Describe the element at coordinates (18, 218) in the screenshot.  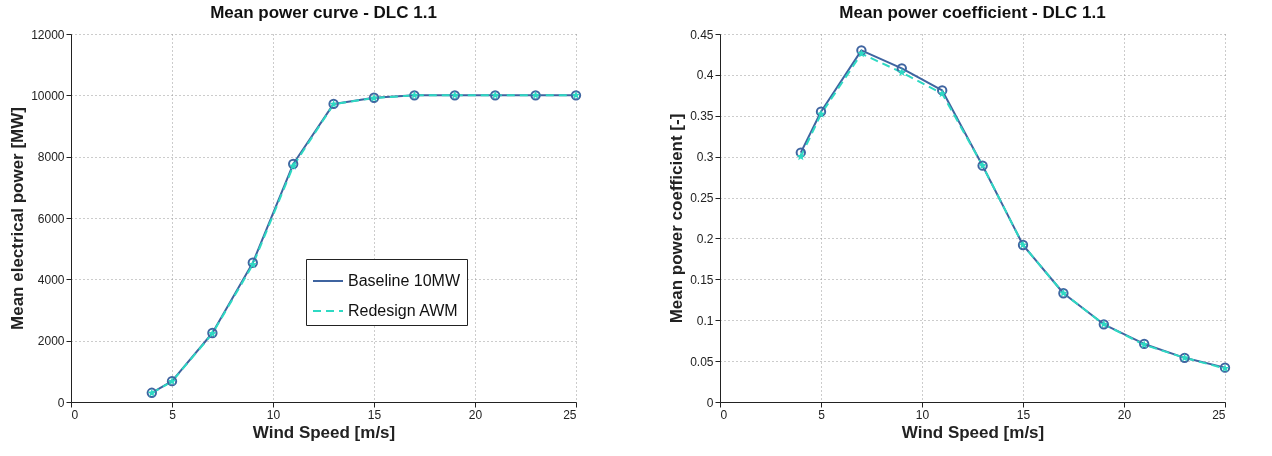
I see `y-axis-title: Mean electrical power [MW]` at that location.